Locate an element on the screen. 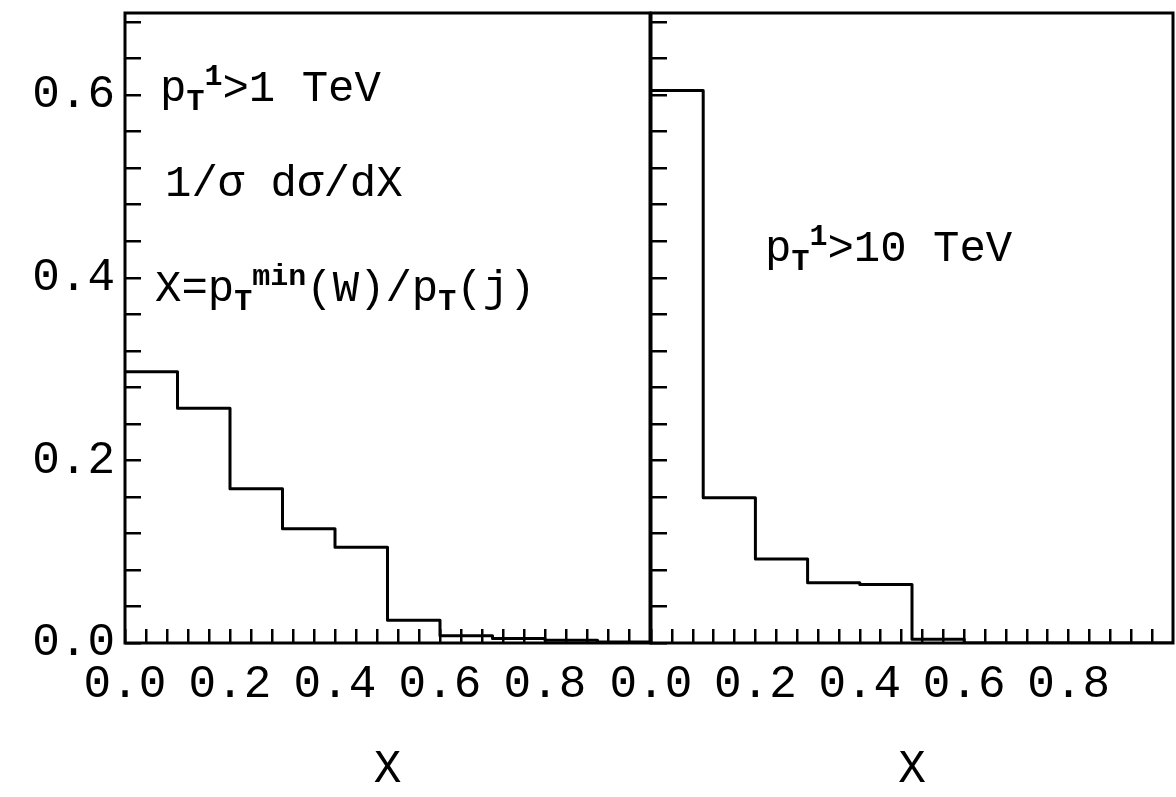 This screenshot has width=1176, height=797. annotation: p$_{T}$$^{1}$>1 TeV is located at coordinates (270, 90).